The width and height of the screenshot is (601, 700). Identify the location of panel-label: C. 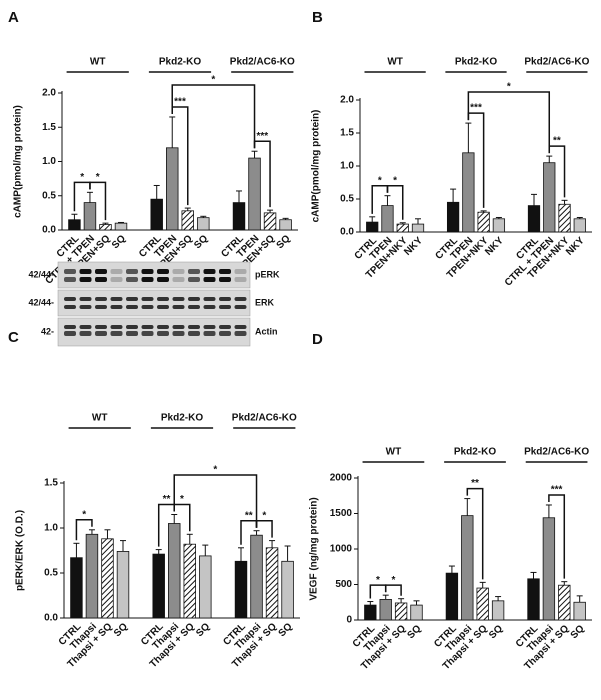
(13, 337).